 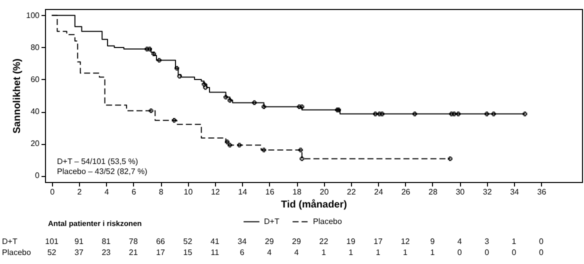 What do you see at coordinates (406, 192) in the screenshot?
I see `x-tick-label: 26` at bounding box center [406, 192].